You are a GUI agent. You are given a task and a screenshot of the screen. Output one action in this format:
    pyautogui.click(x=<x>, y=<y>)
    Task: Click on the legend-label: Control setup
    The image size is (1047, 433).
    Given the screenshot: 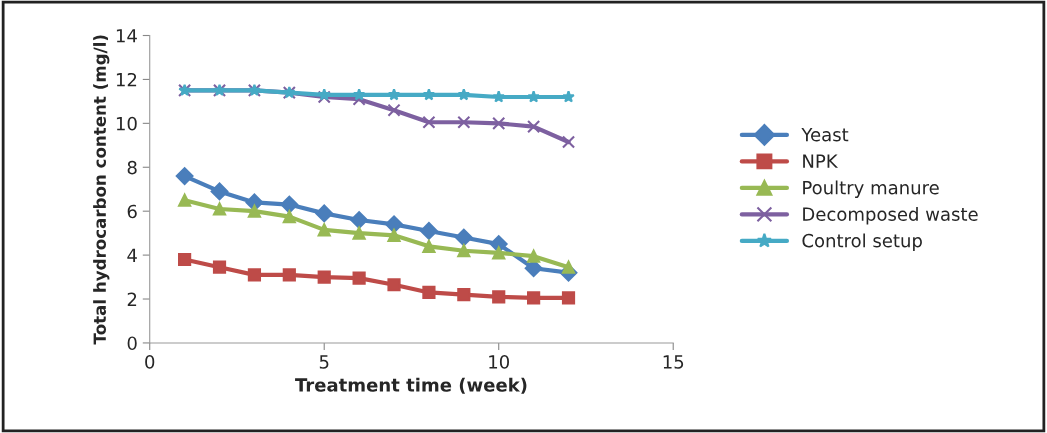 What is the action you would take?
    pyautogui.click(x=862, y=242)
    